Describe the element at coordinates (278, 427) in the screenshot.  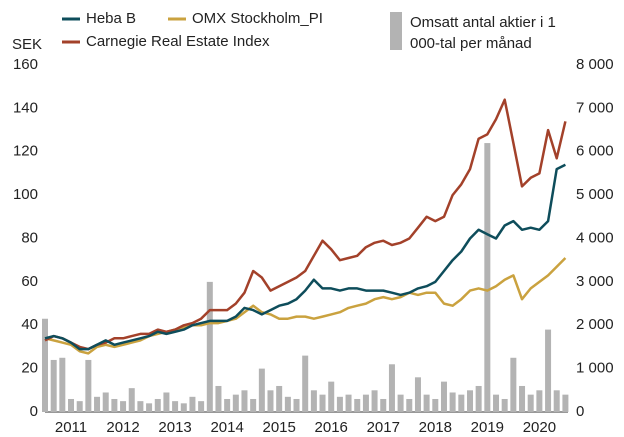
I see `x-tick-label: 2015` at that location.